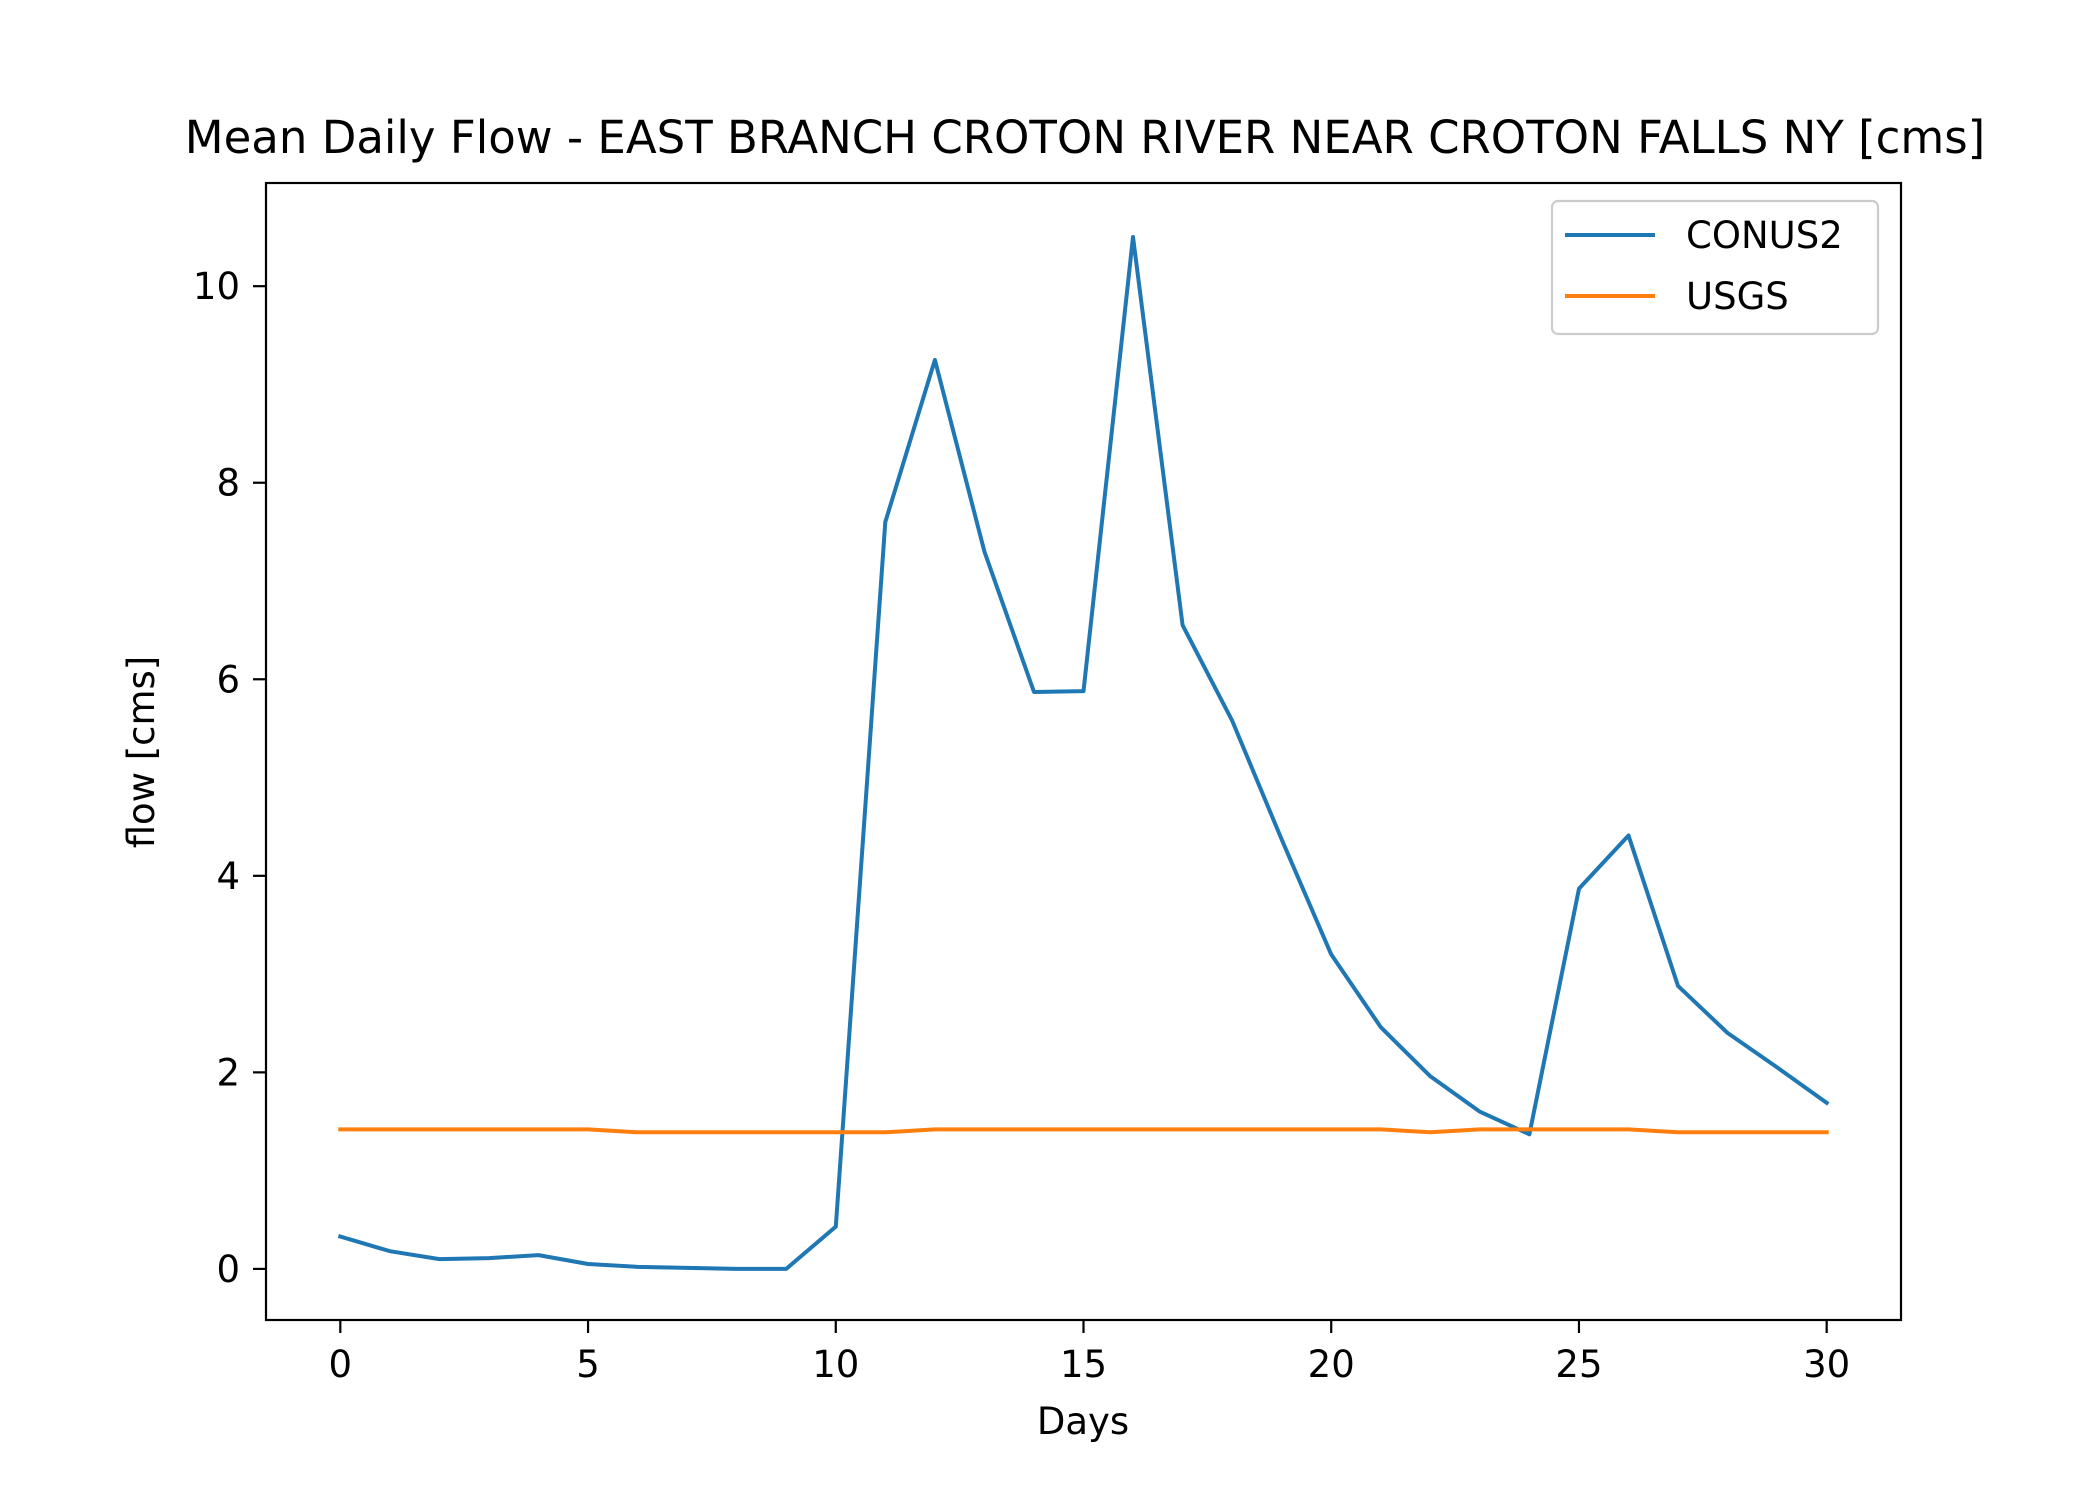 This screenshot has height=1500, width=2100. I want to click on x-tick-label: 10, so click(835, 1364).